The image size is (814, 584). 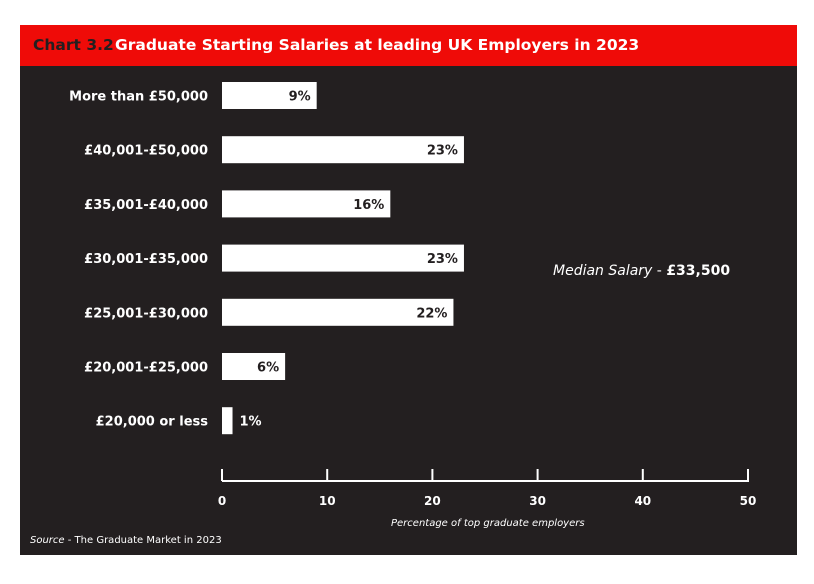 What do you see at coordinates (368, 205) in the screenshot?
I see `data-label: 16%` at bounding box center [368, 205].